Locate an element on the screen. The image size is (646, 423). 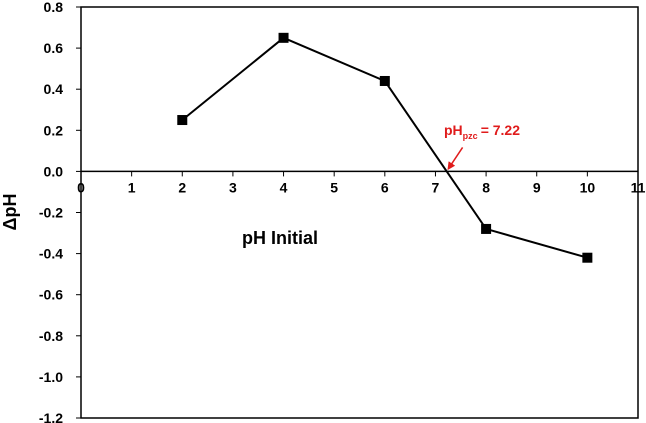
y-tick-label: 0.2 is located at coordinates (54, 130).